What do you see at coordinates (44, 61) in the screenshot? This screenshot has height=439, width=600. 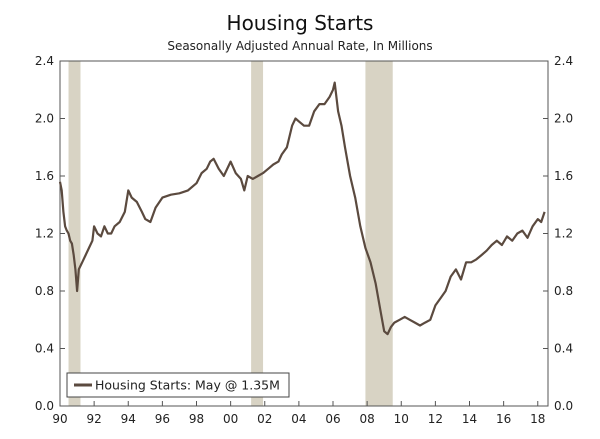 I see `y-tick-label-left: 2.4` at bounding box center [44, 61].